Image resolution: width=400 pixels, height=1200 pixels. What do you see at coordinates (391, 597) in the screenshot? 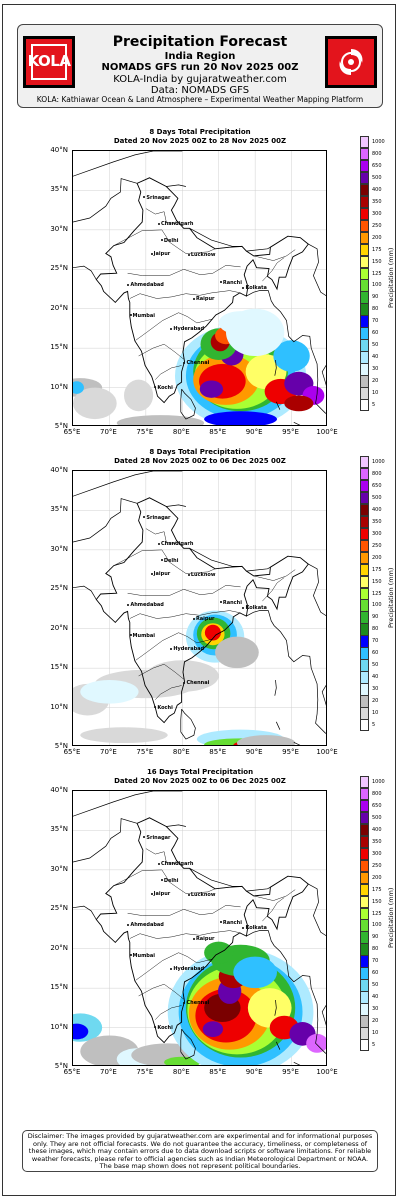
I see `colorbar-unit-label: Precipitation (mm)` at bounding box center [391, 597].